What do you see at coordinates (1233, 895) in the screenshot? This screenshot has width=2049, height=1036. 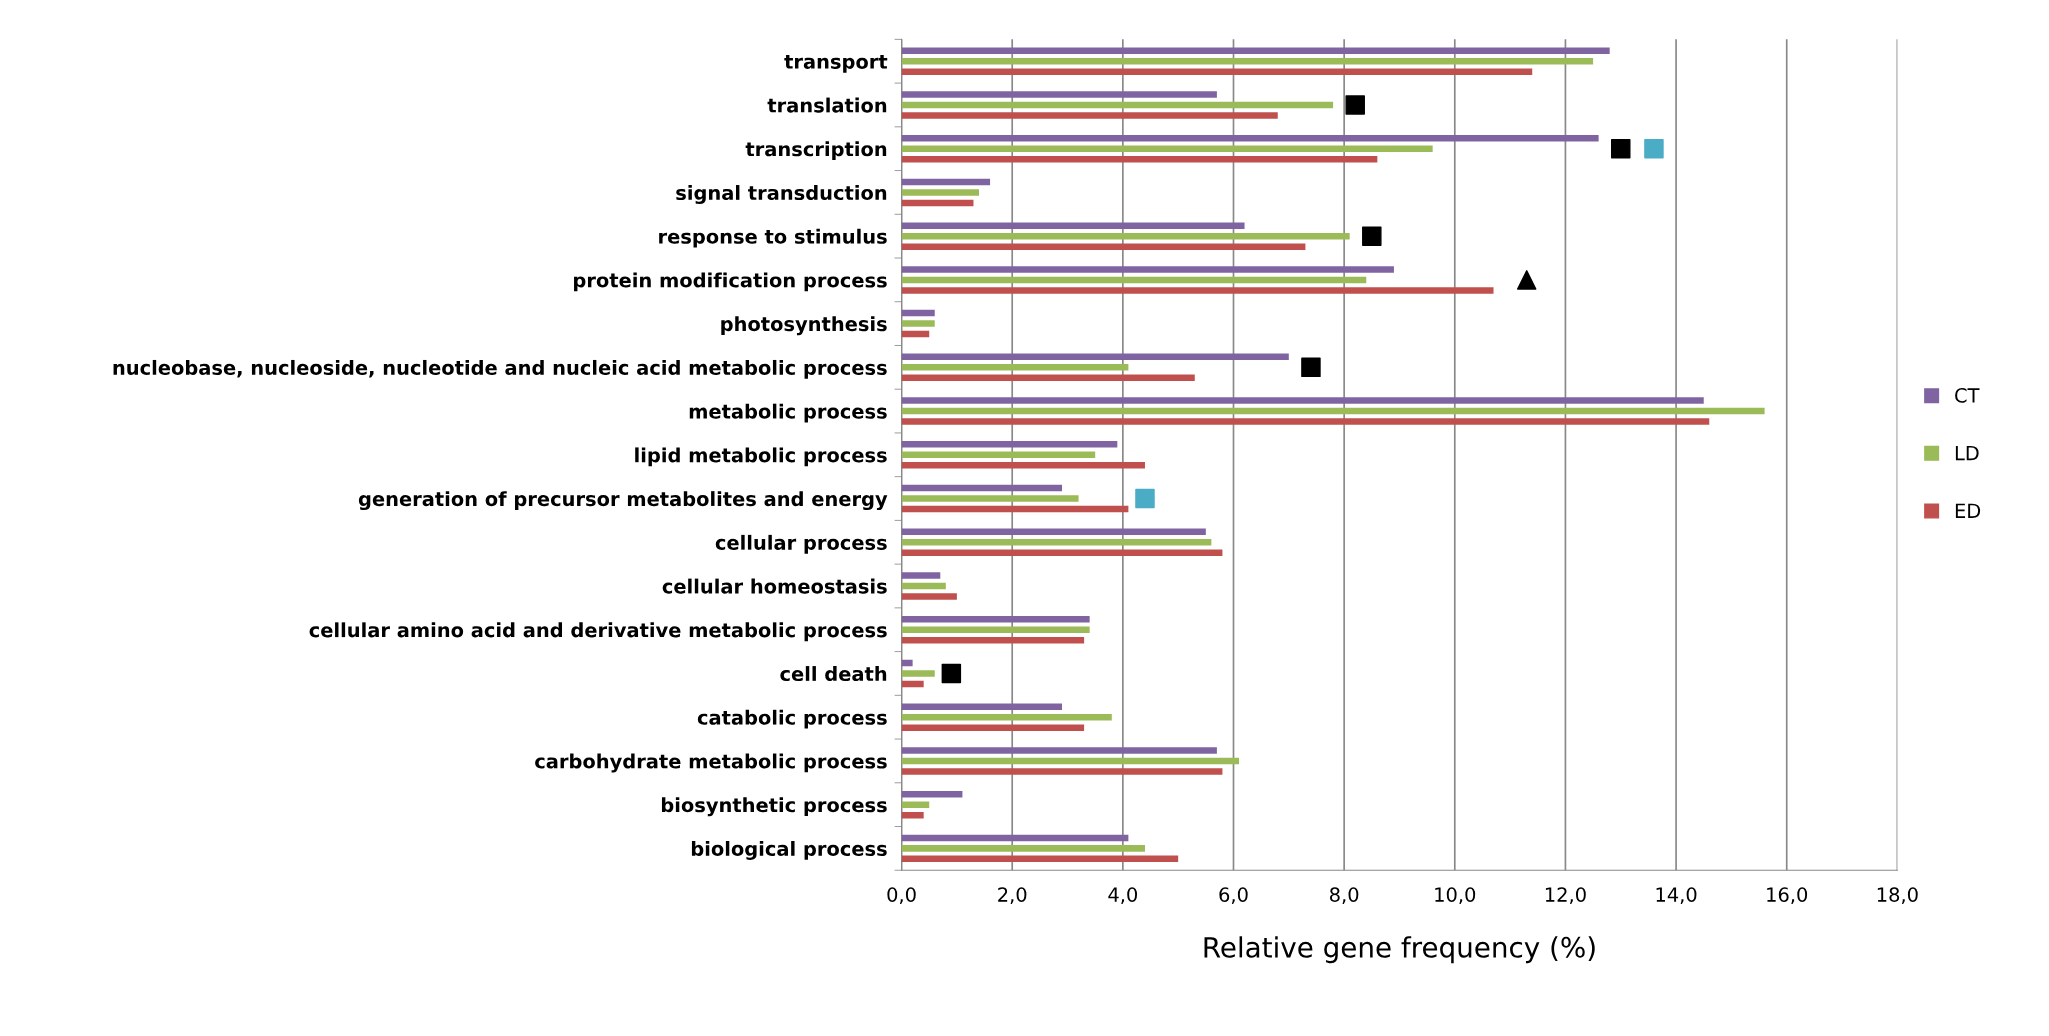 I see `x-tick-label: 6,0` at bounding box center [1233, 895].